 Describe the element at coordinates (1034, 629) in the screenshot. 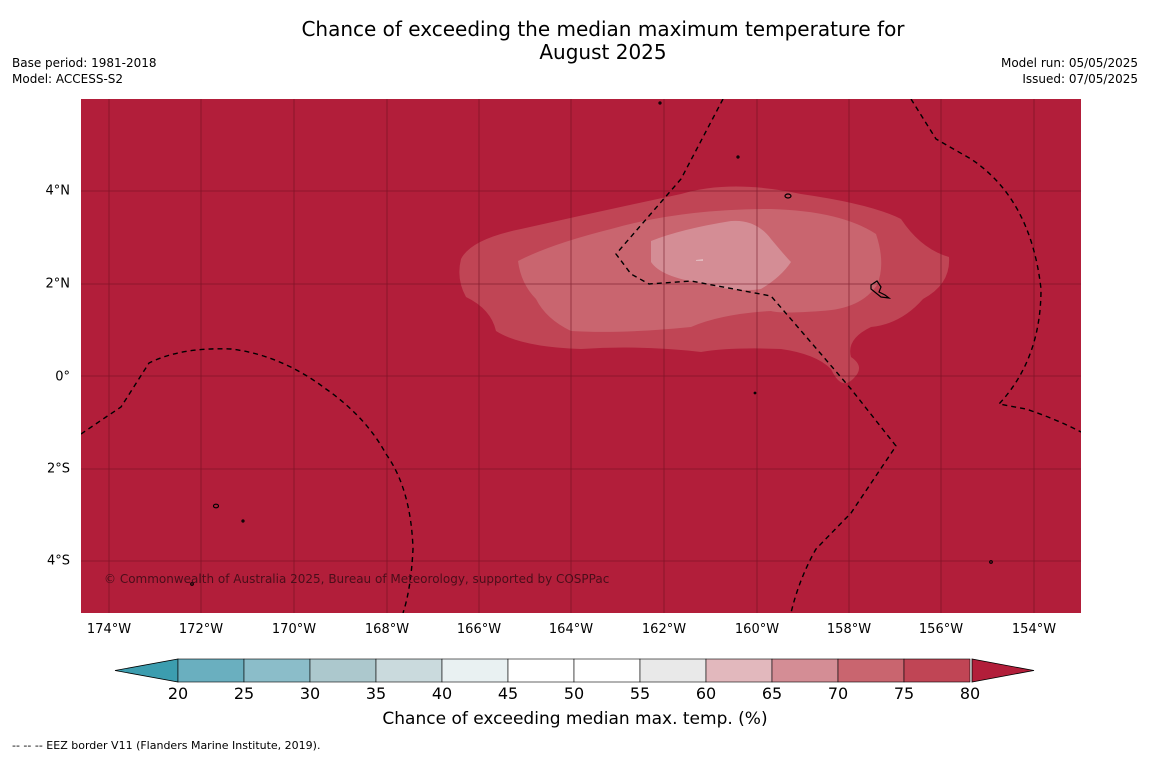

I see `lon-label-154w: 154°W` at that location.